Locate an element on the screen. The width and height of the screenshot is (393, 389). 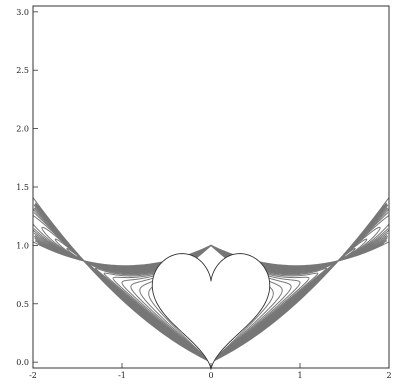
y-tick-label-0: 0.0 is located at coordinates (22, 362).